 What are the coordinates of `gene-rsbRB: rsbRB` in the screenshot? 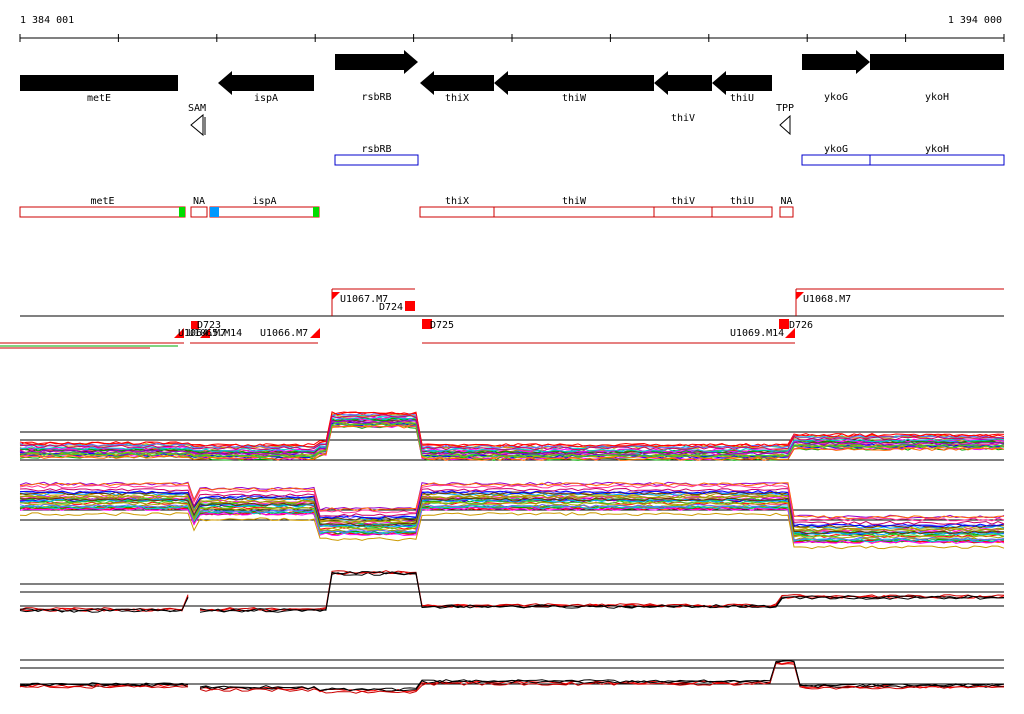 It's located at (376, 76).